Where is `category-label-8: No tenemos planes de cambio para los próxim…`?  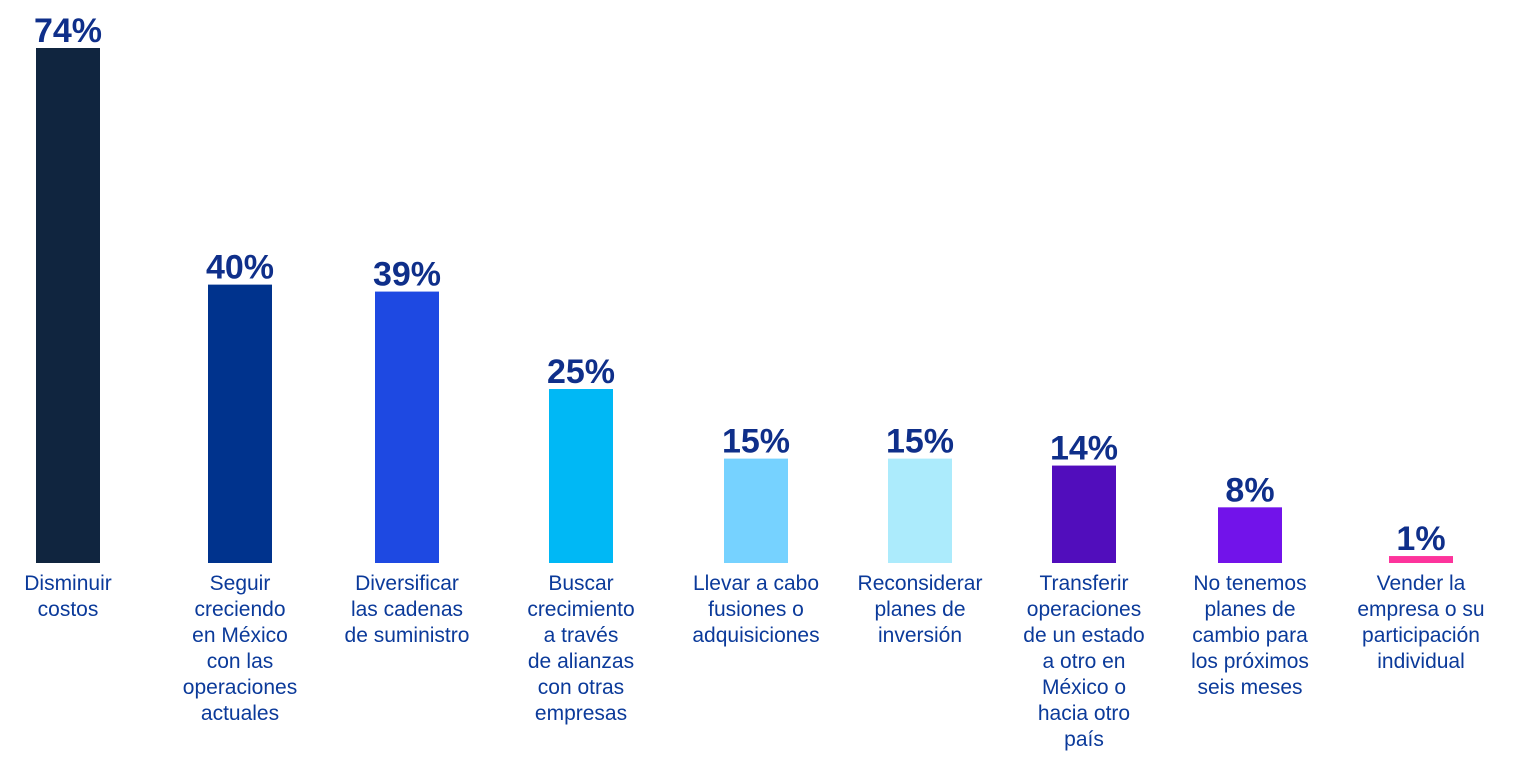 category-label-8: No tenemos planes de cambio para los próxim… is located at coordinates (1250, 635).